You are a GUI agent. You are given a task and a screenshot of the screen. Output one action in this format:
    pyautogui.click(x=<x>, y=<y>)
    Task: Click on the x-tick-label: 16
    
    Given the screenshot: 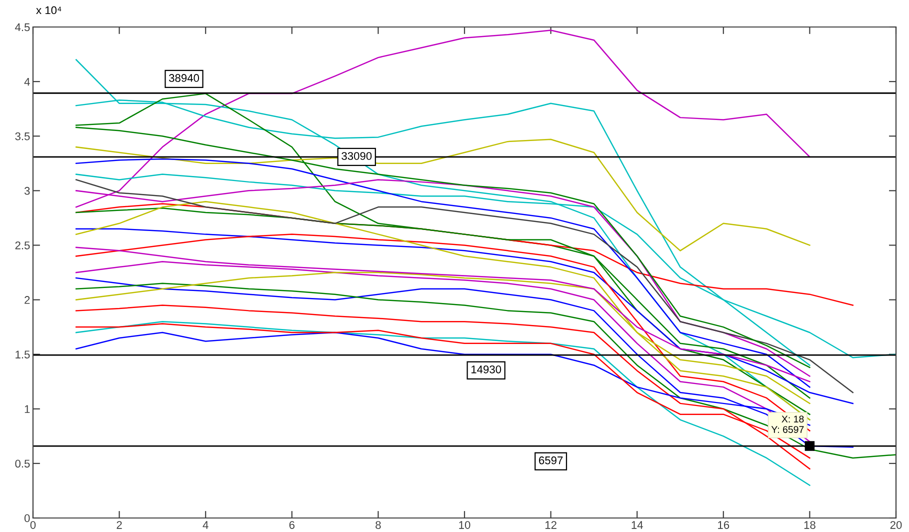 What is the action you would take?
    pyautogui.click(x=724, y=525)
    